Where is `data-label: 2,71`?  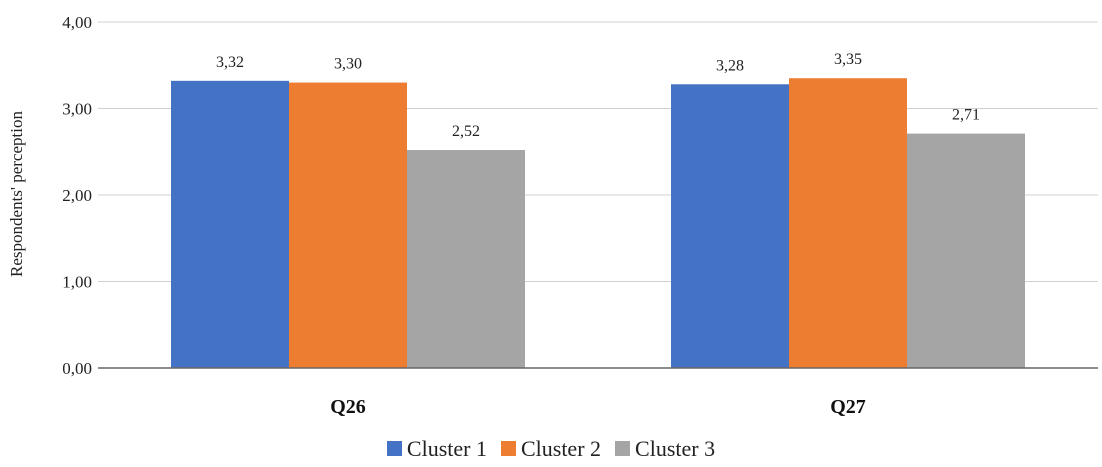 data-label: 2,71 is located at coordinates (966, 115).